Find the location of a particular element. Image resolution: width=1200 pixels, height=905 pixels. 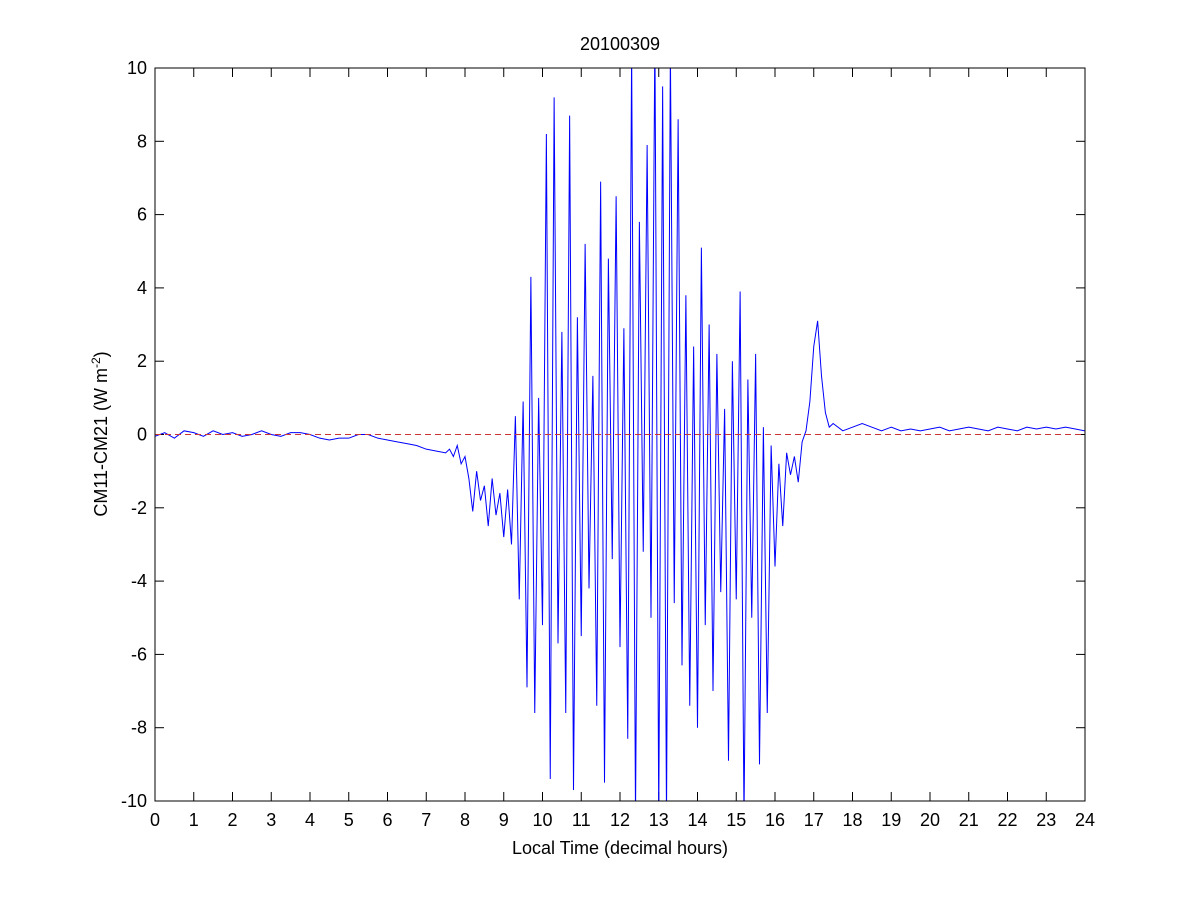

y-tick-label: -2 is located at coordinates (139, 508).